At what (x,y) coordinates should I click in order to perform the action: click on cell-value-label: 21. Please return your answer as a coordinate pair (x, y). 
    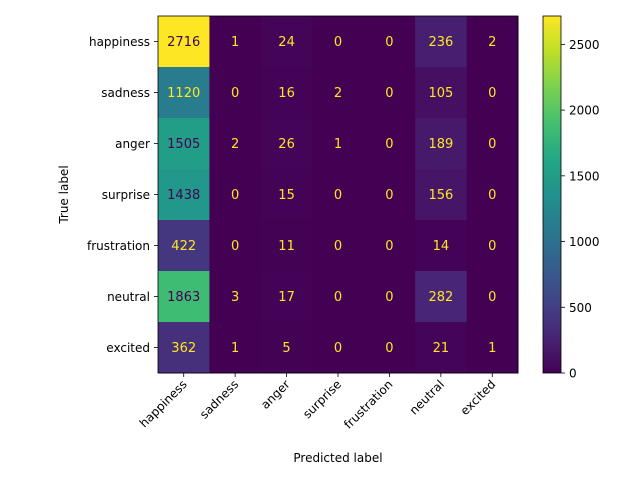
    Looking at the image, I should click on (441, 348).